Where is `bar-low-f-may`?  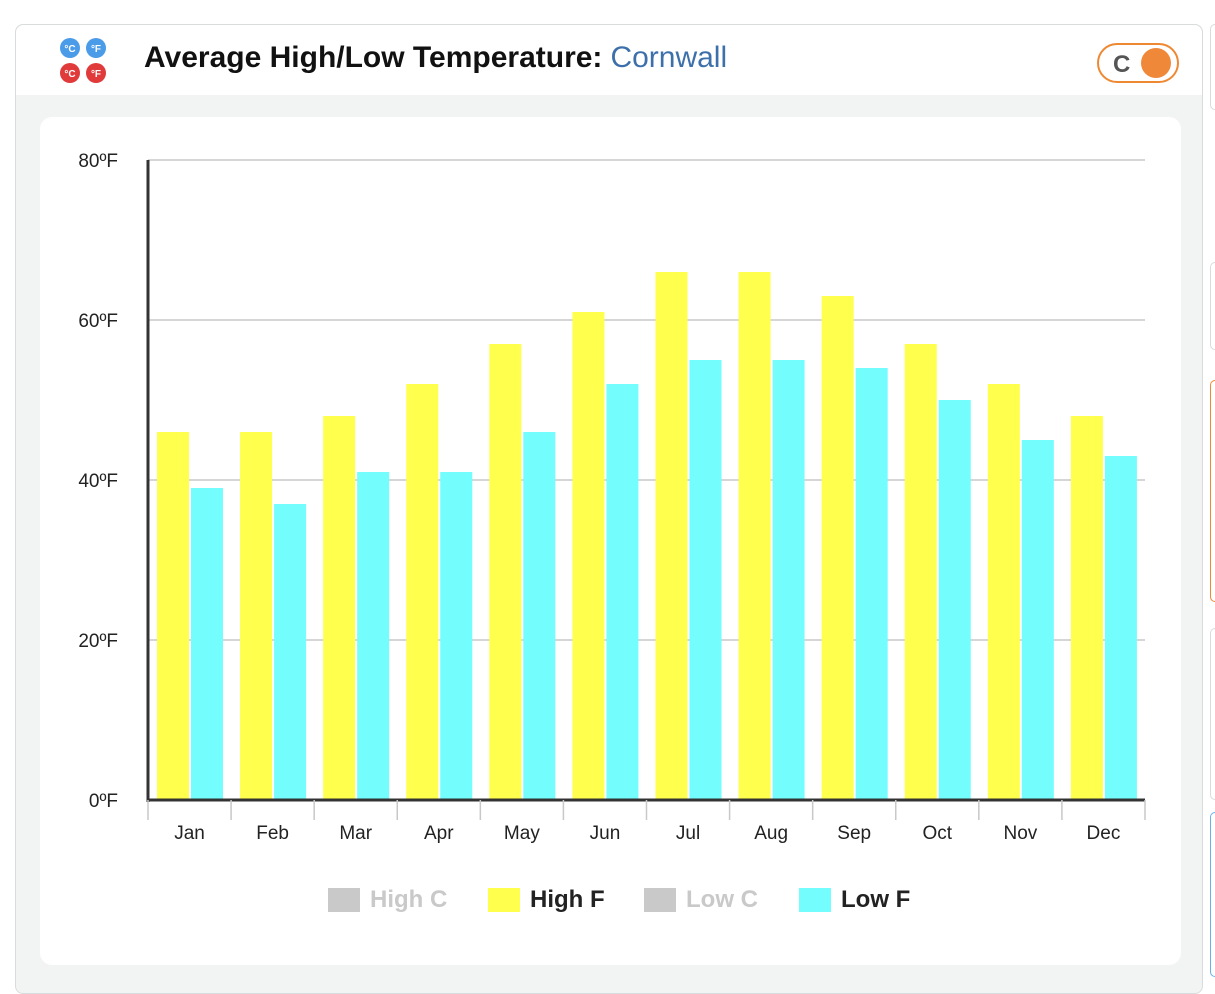 bar-low-f-may is located at coordinates (539, 616).